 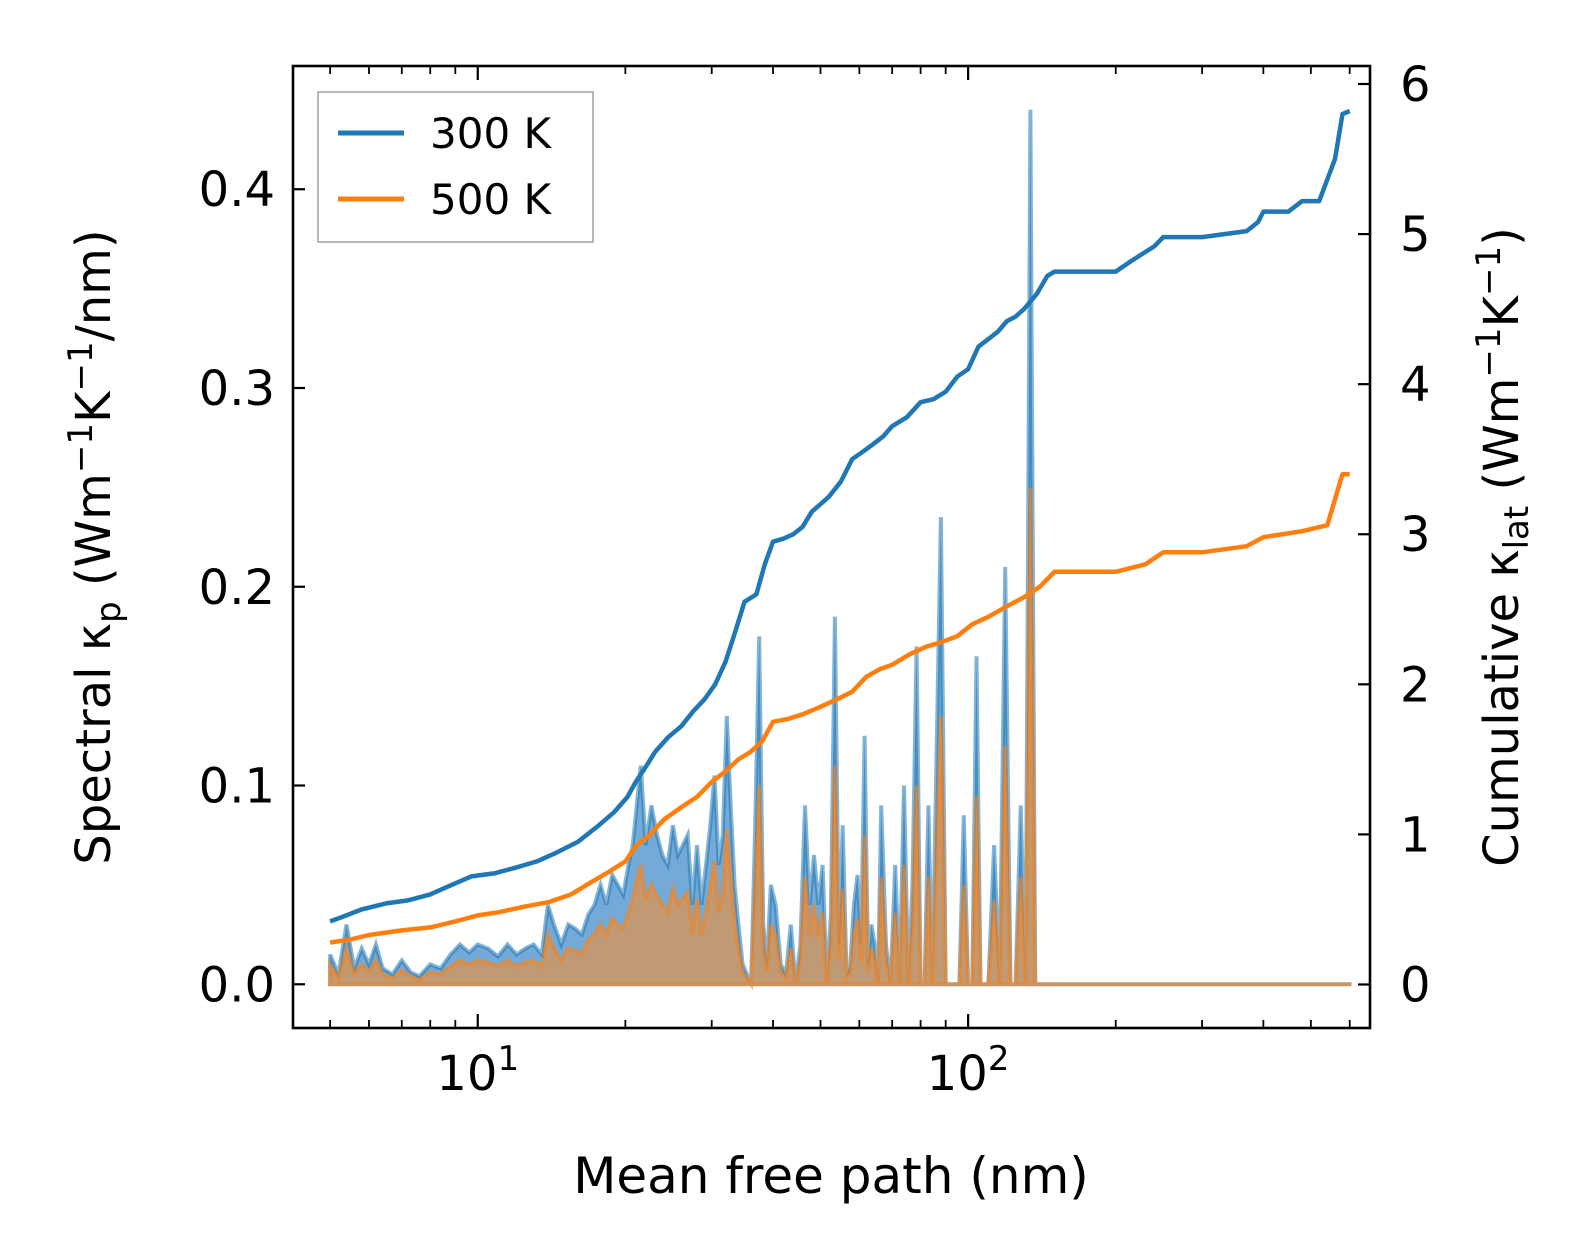 I want to click on left-y-tick-label: 0.1, so click(x=237, y=787).